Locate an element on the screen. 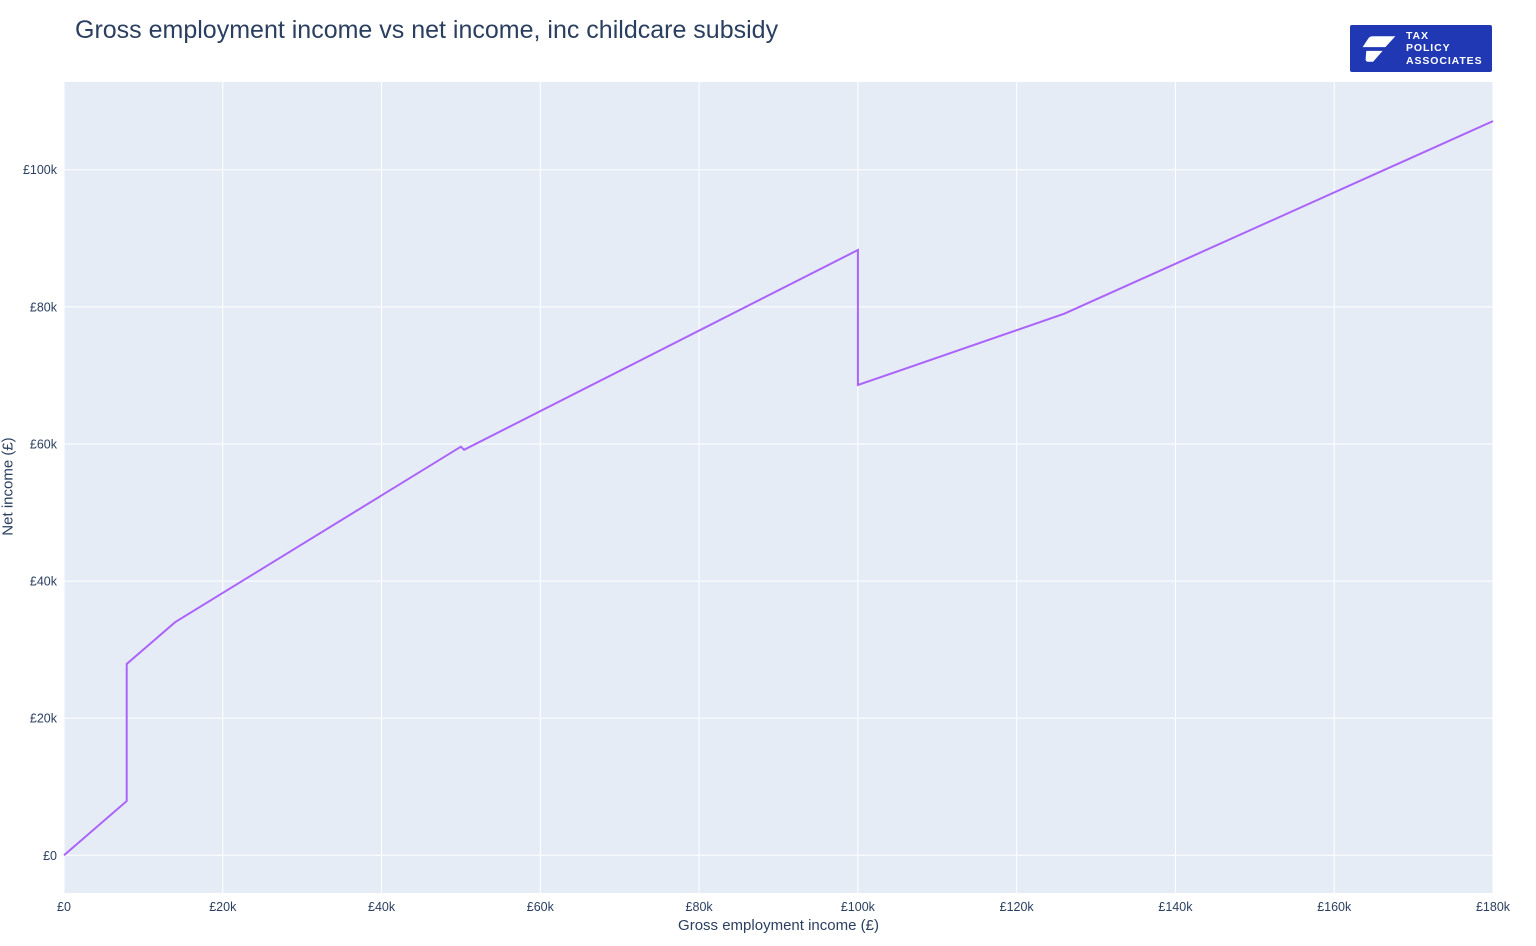  tpa-logo-icon is located at coordinates (1379, 48).